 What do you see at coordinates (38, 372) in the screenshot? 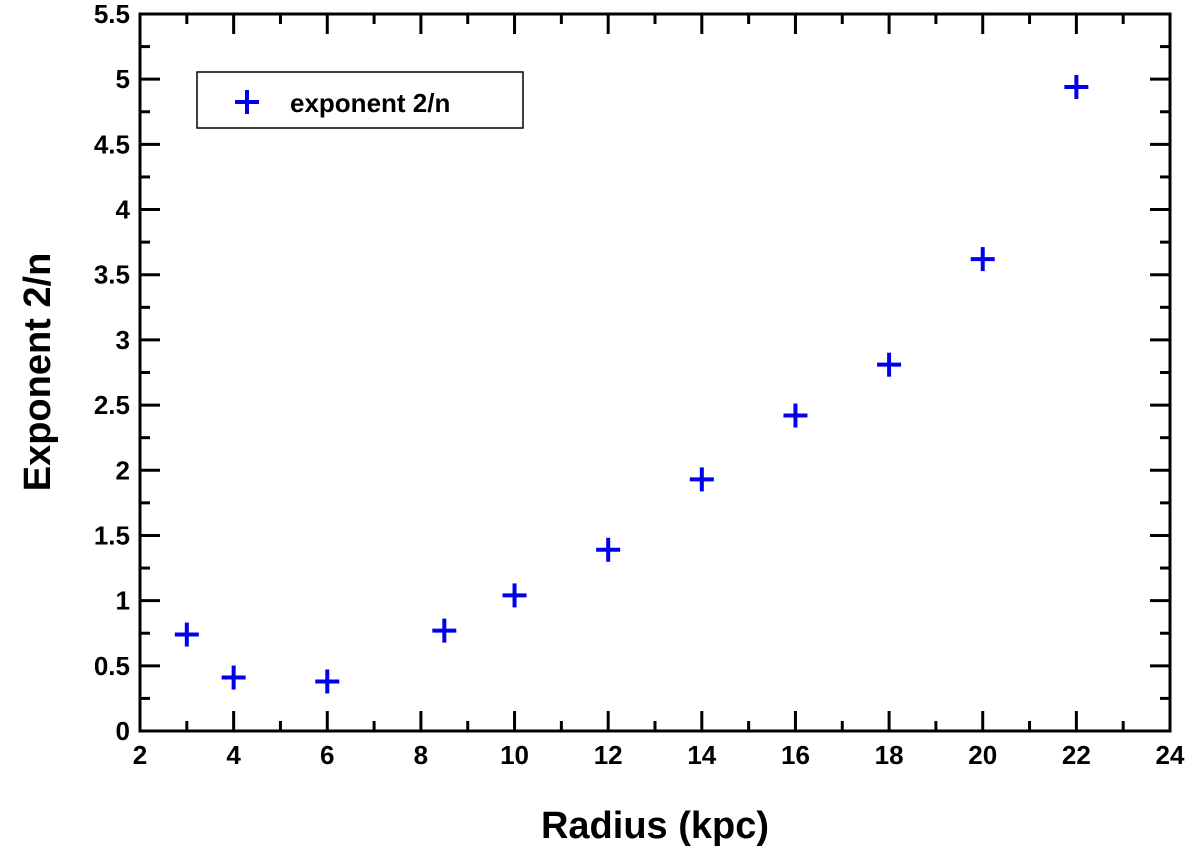
I see `y-axis-title: Exponent 2/n` at bounding box center [38, 372].